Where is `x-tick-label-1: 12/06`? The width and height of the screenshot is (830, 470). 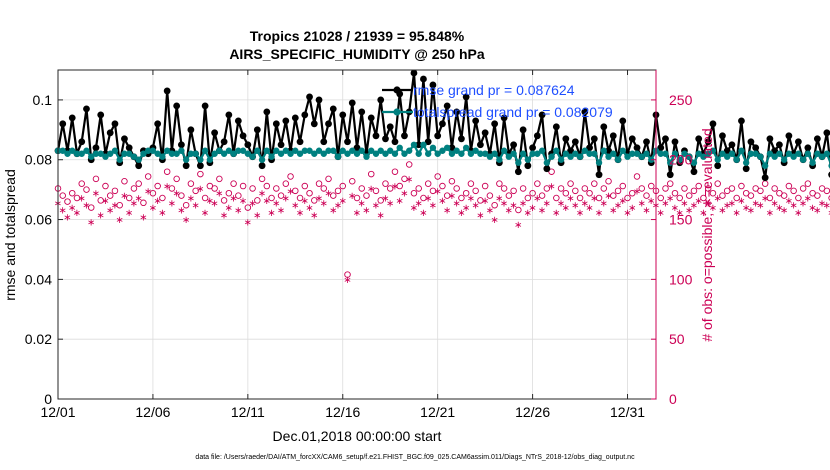
x-tick-label-1: 12/06 is located at coordinates (152, 412).